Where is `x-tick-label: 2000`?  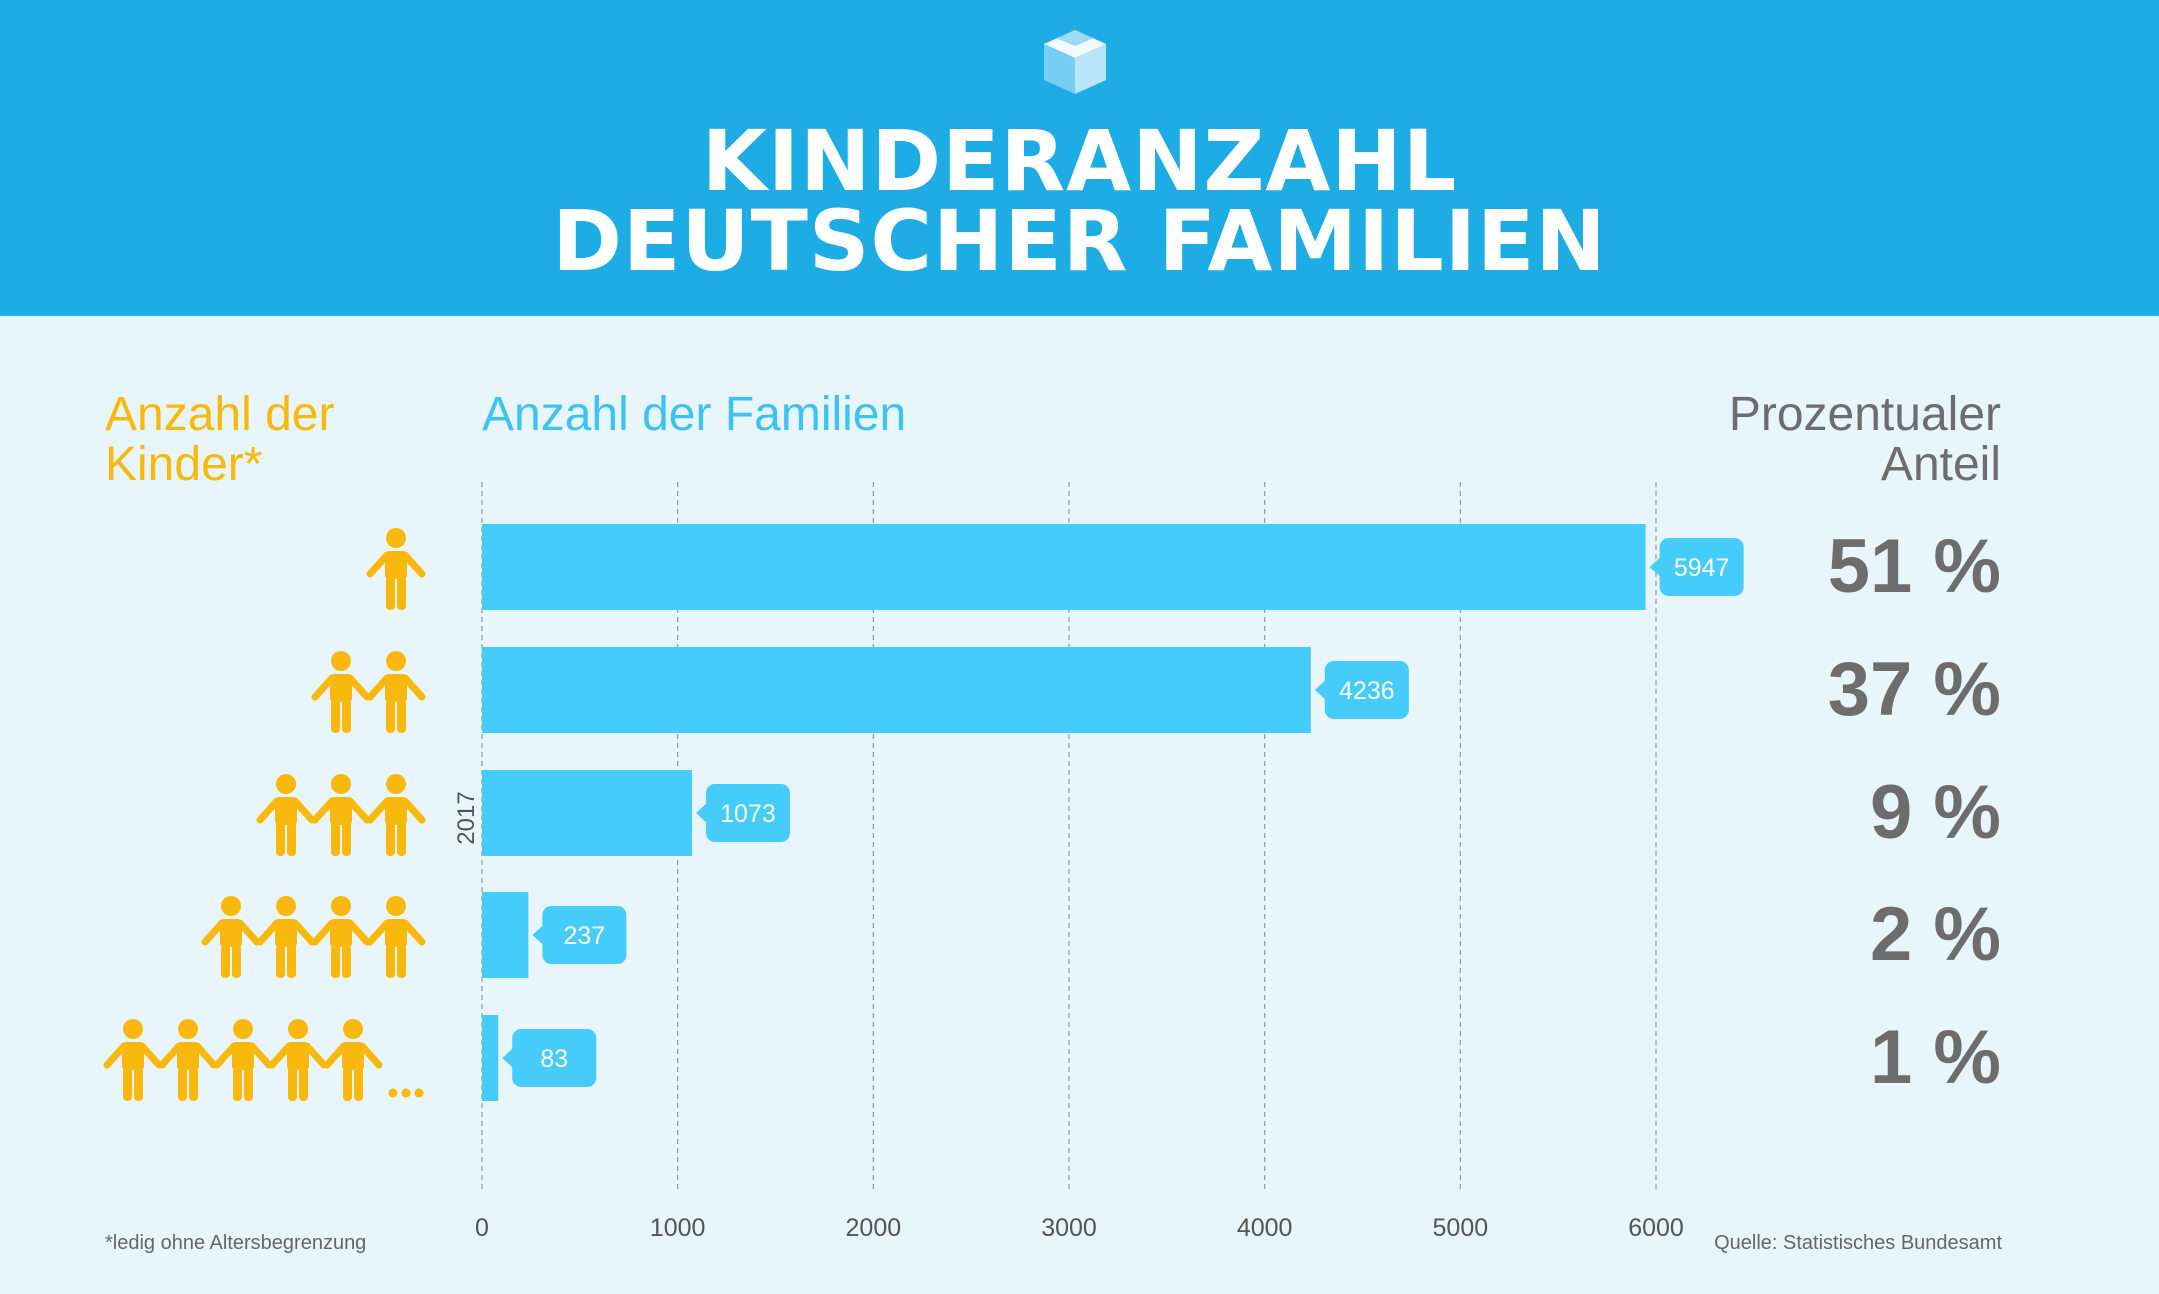 x-tick-label: 2000 is located at coordinates (874, 1228).